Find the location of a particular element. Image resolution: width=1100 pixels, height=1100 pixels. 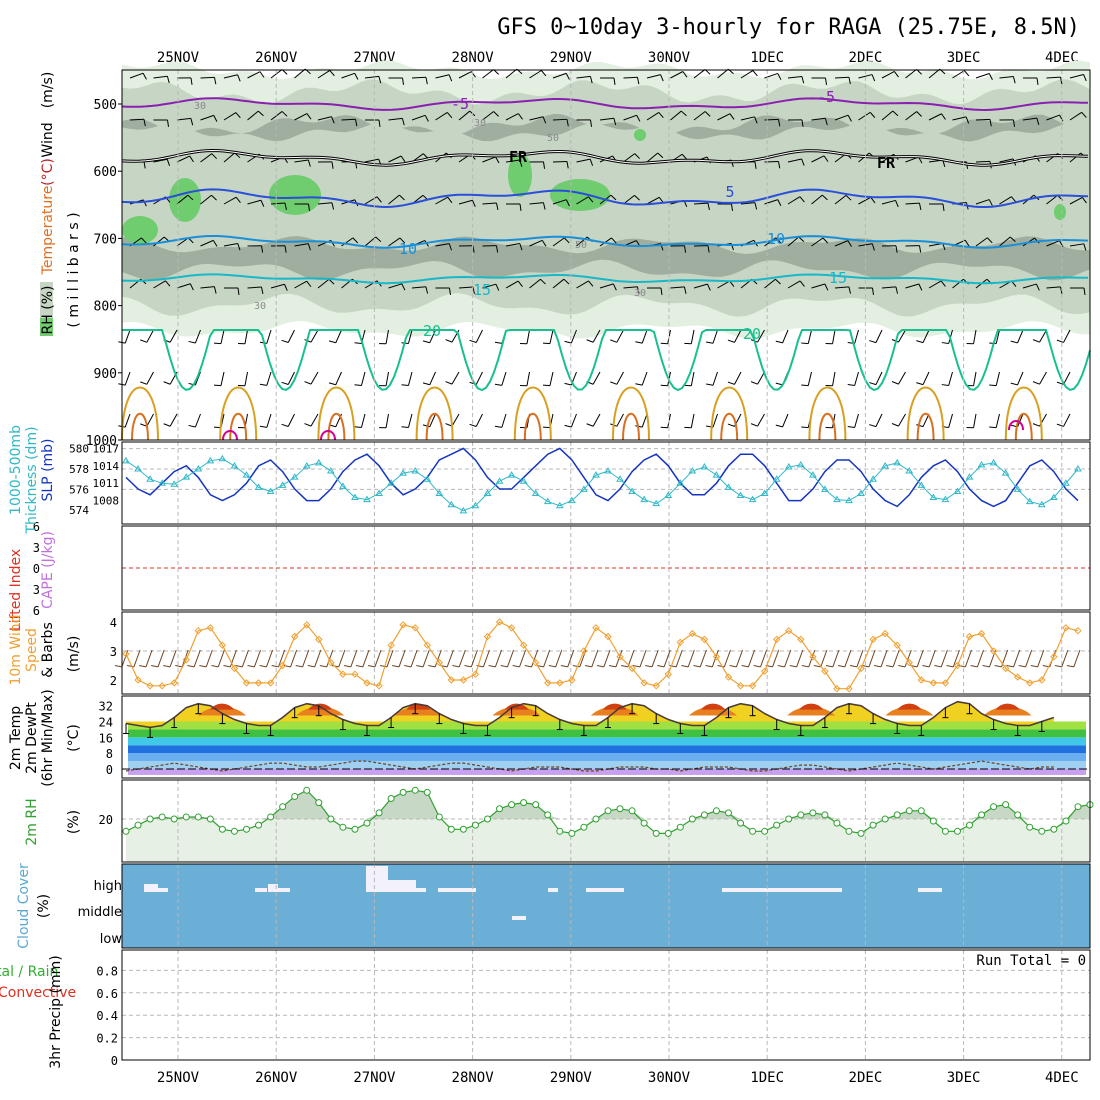

temp-color-band is located at coordinates (607, 733).